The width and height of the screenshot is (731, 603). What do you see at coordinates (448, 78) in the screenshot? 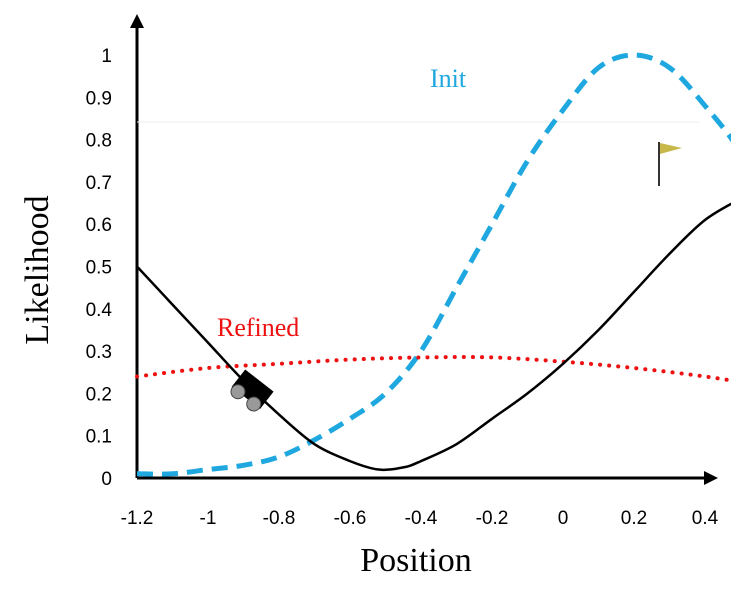
I see `init-label: Init` at bounding box center [448, 78].